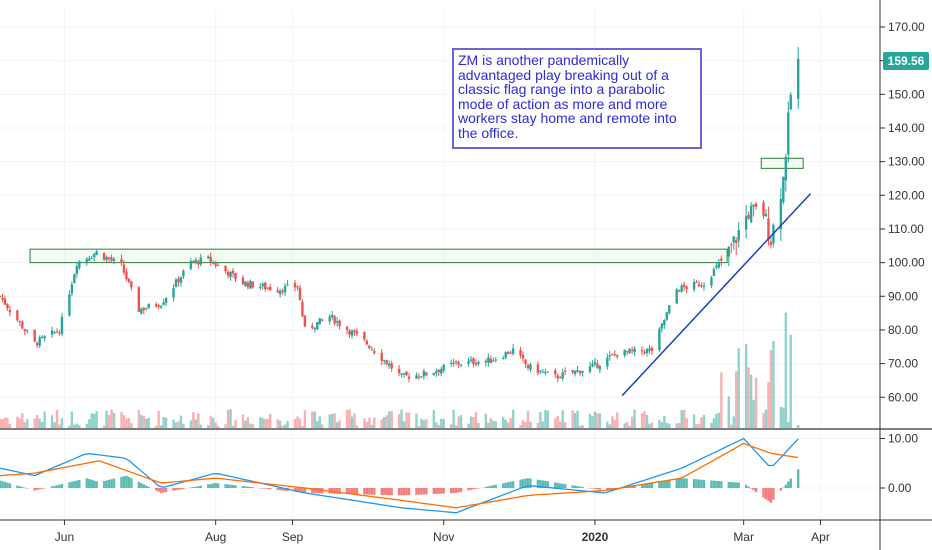 The height and width of the screenshot is (550, 932). I want to click on x-axis-ticks: Jun Aug Sep Nov 2020 Mar Apr, so click(442, 532).